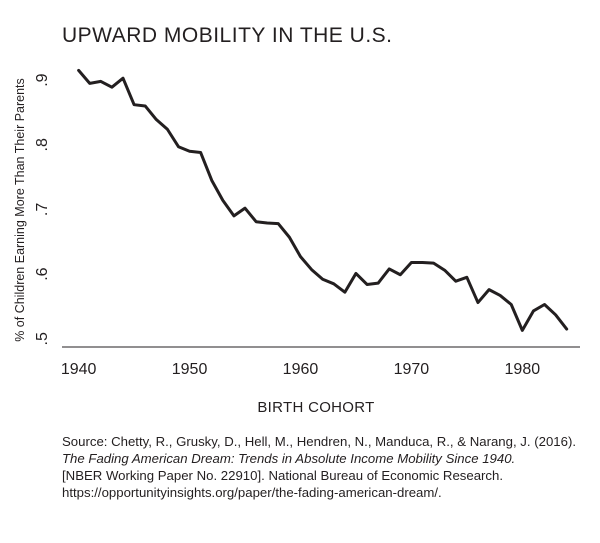 Image resolution: width=600 pixels, height=543 pixels. I want to click on y-tick-label: .5, so click(42, 338).